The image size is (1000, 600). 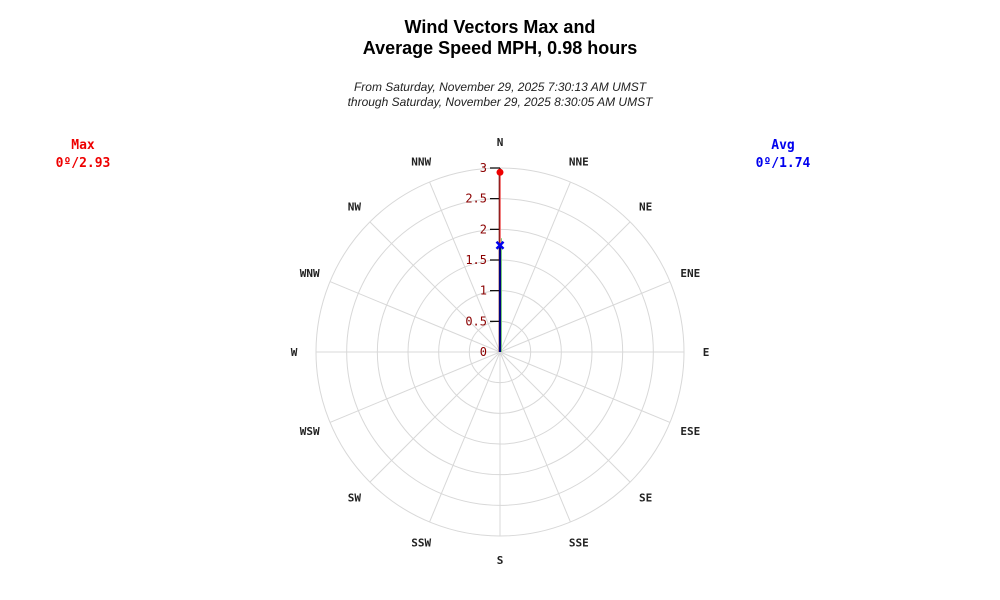 I want to click on compass-label-sw: SW, so click(x=355, y=498).